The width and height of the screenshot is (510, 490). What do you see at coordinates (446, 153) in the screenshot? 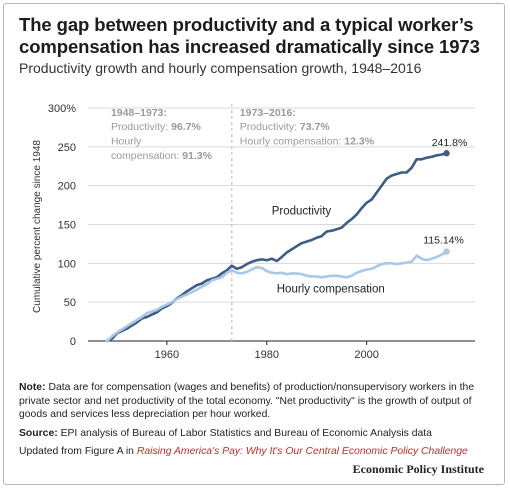
I see `end-marker-productivity` at bounding box center [446, 153].